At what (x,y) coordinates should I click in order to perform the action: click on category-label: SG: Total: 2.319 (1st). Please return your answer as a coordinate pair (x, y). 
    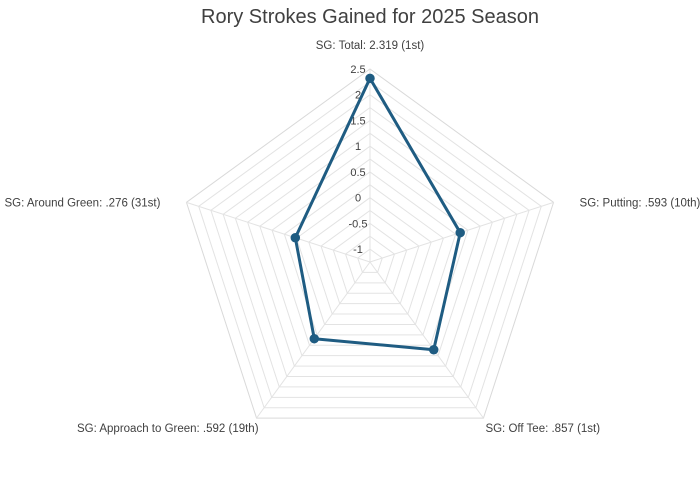
    Looking at the image, I should click on (370, 46).